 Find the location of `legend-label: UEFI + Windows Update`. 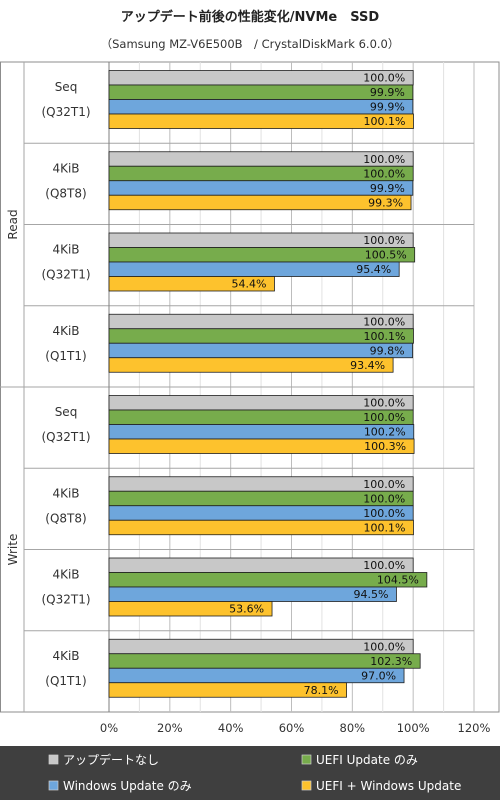

legend-label: UEFI + Windows Update is located at coordinates (388, 786).